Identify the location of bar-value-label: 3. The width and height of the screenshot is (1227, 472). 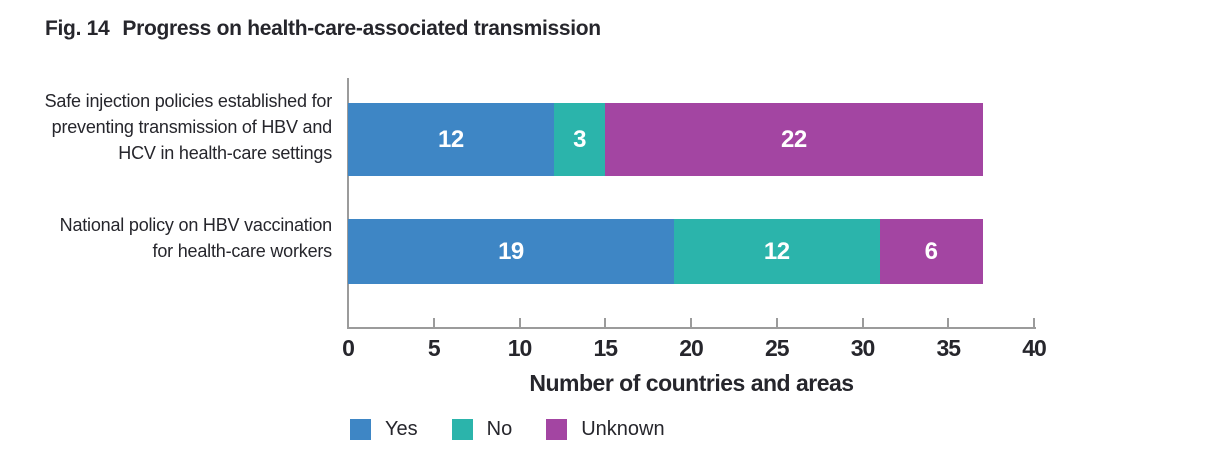
(579, 139).